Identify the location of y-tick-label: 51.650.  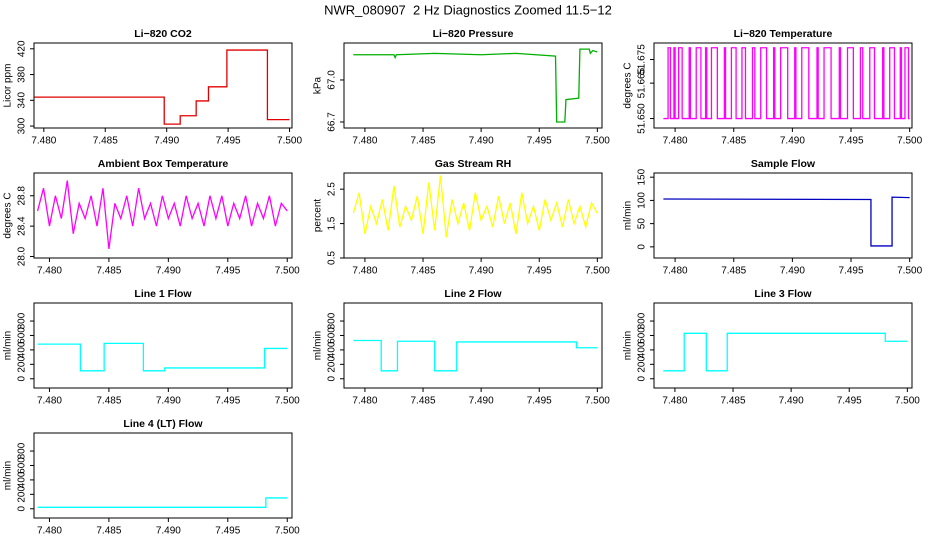
(642, 118).